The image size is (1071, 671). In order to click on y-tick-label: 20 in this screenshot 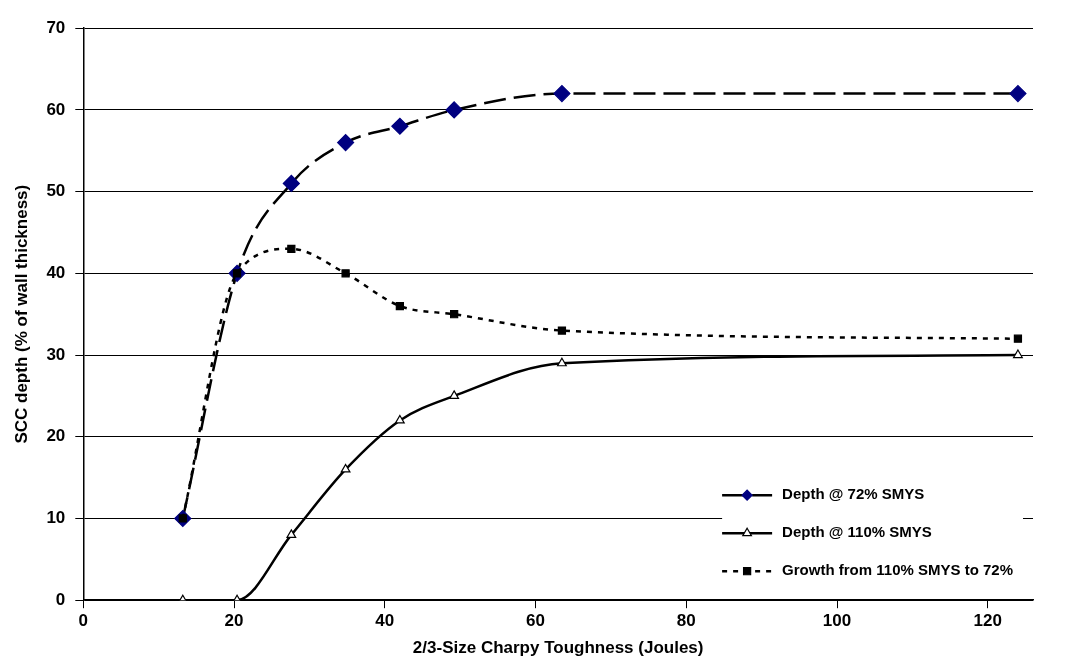, I will do `click(56, 436)`.